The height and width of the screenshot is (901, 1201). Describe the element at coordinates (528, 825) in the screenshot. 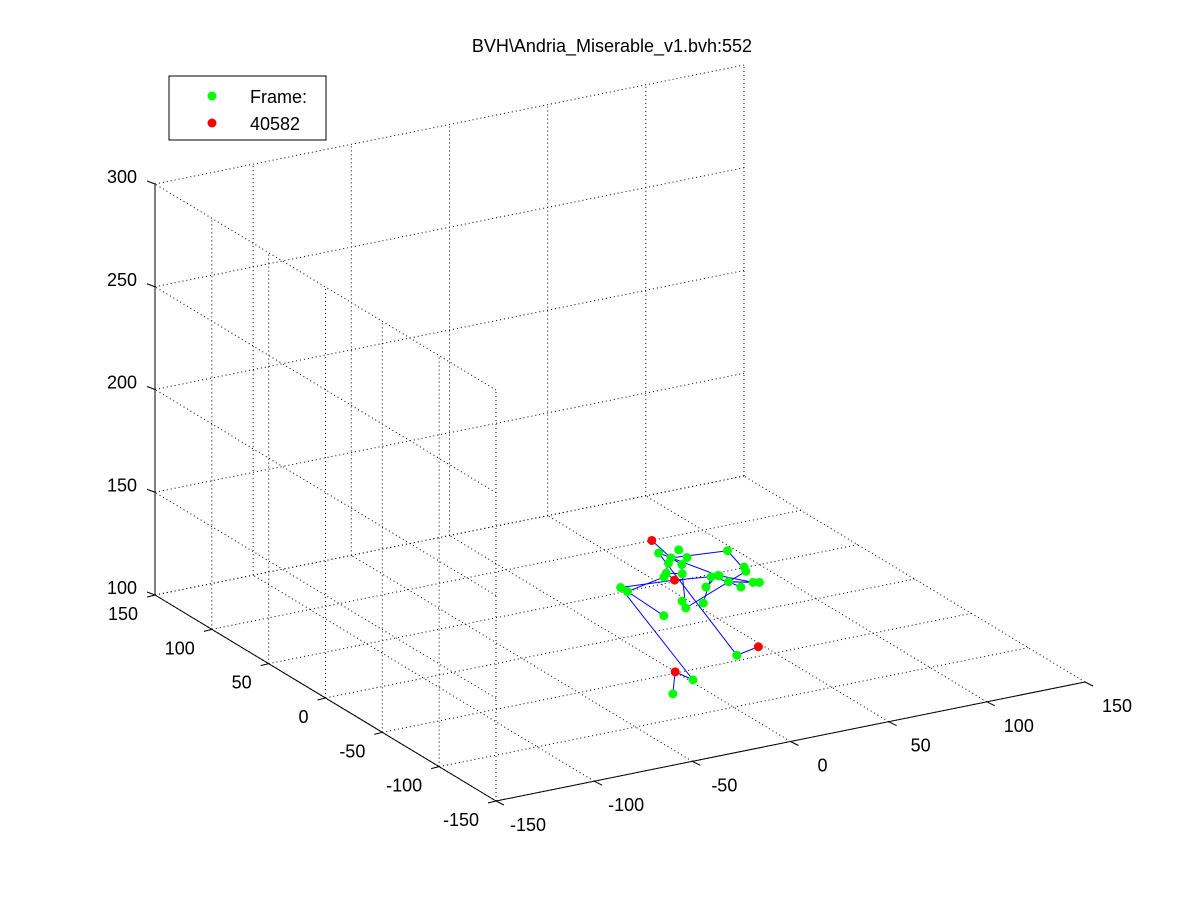

I see `x-tick-label: -150` at that location.